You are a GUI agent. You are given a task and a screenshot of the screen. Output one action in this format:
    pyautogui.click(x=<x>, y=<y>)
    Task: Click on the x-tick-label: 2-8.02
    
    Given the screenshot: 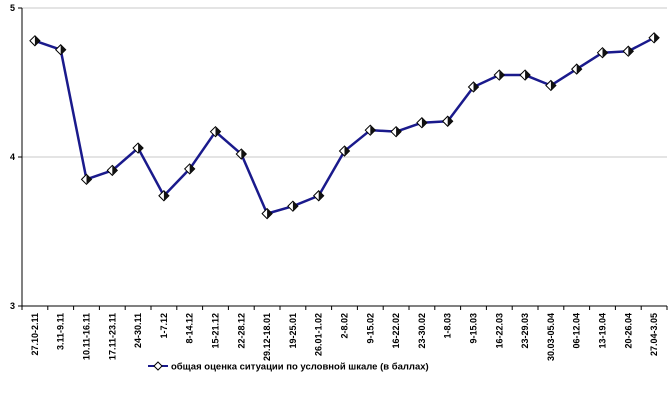 What is the action you would take?
    pyautogui.click(x=345, y=326)
    